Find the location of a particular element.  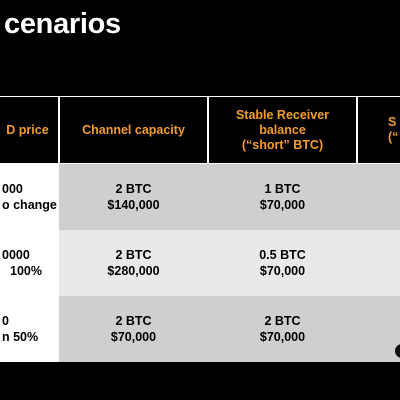

header-stable-receiver-line-1: Stable Receiver is located at coordinates (282, 114).